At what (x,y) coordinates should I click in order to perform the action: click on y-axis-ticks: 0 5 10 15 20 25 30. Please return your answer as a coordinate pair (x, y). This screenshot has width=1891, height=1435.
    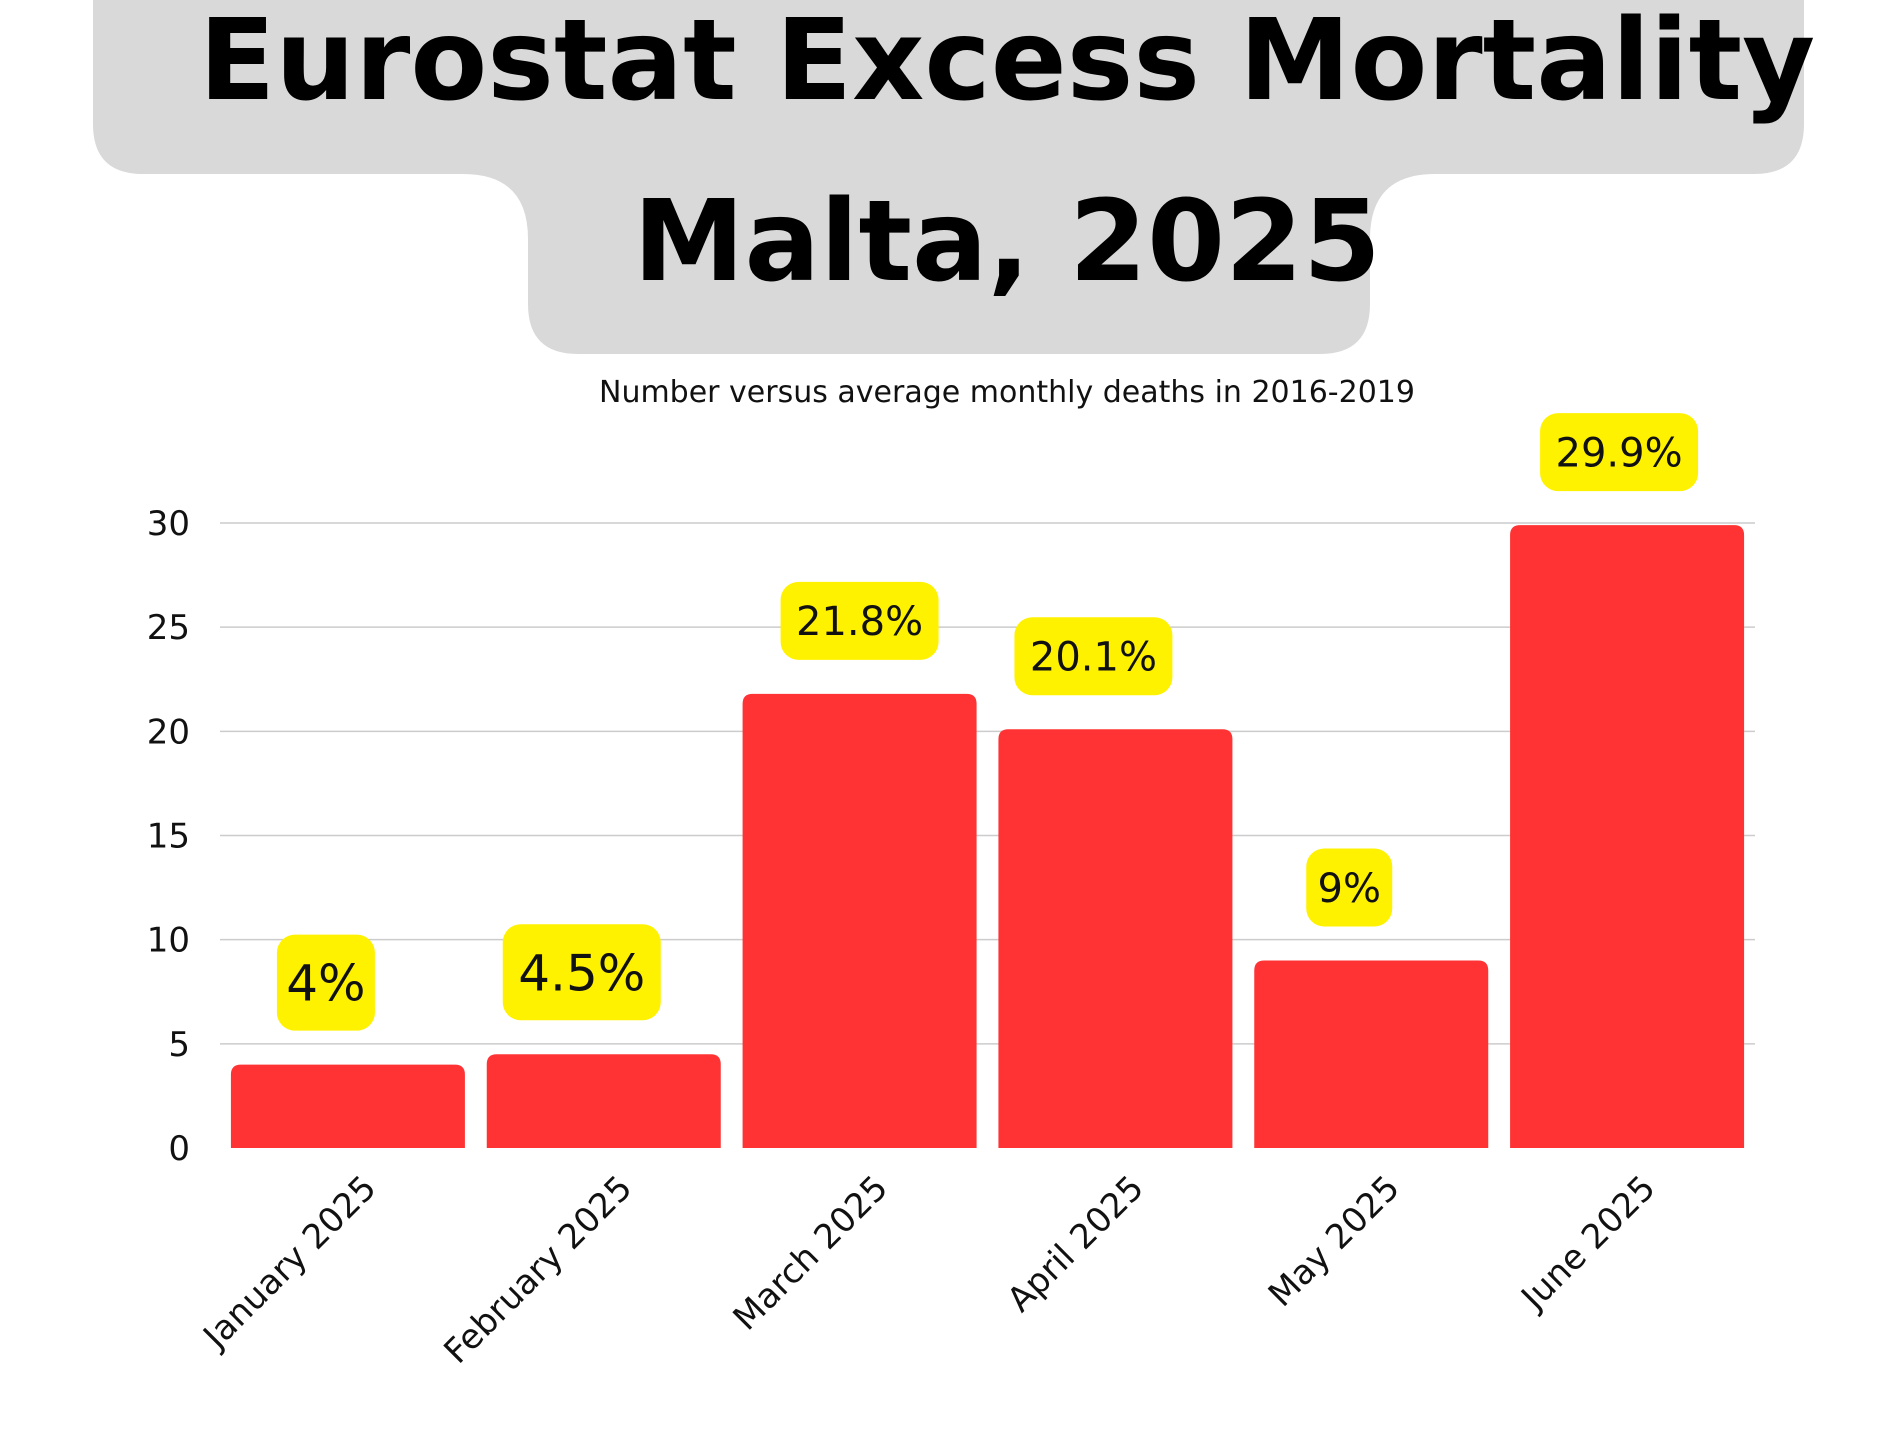
    Looking at the image, I should click on (168, 836).